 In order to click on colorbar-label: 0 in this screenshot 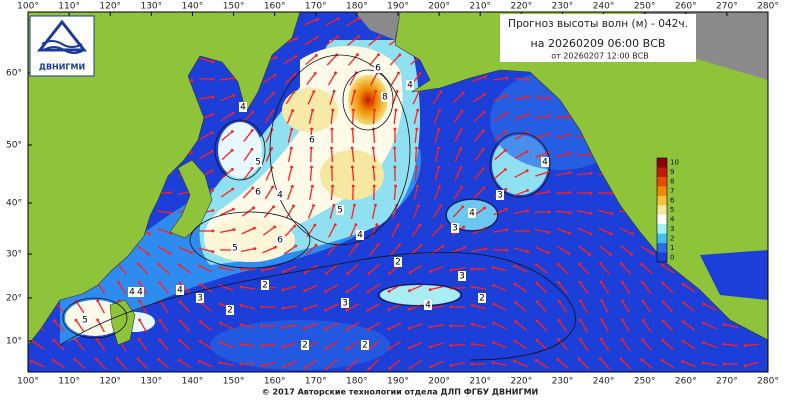, I will do `click(672, 257)`.